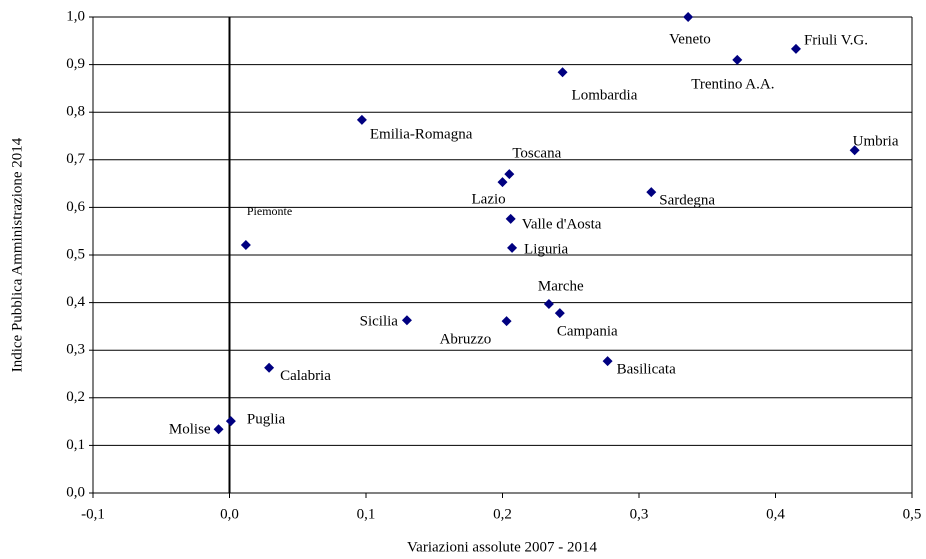  What do you see at coordinates (305, 376) in the screenshot?
I see `point-label: Calabria` at bounding box center [305, 376].